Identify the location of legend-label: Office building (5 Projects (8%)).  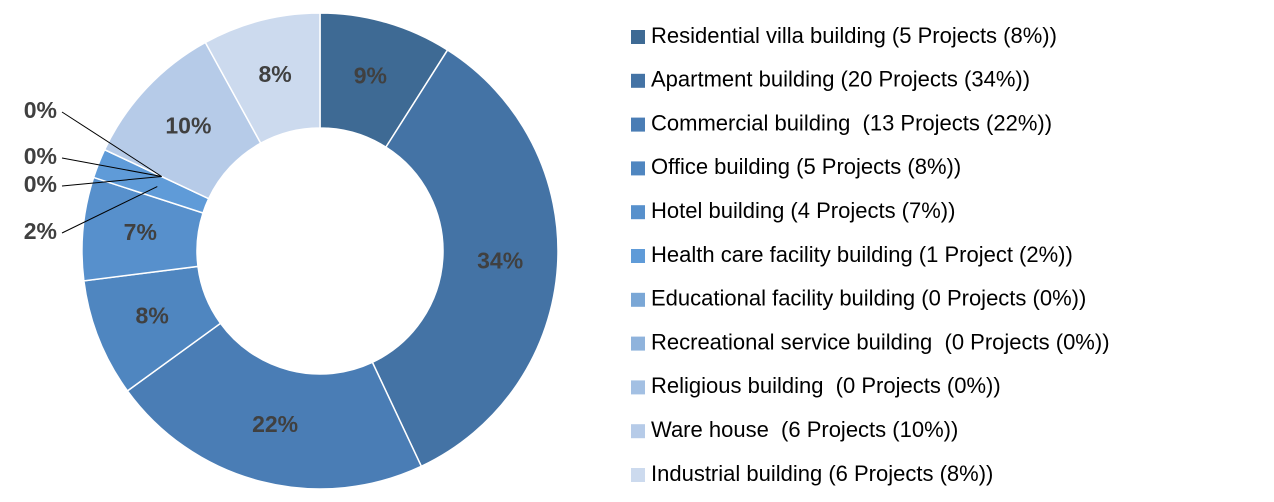
(806, 166).